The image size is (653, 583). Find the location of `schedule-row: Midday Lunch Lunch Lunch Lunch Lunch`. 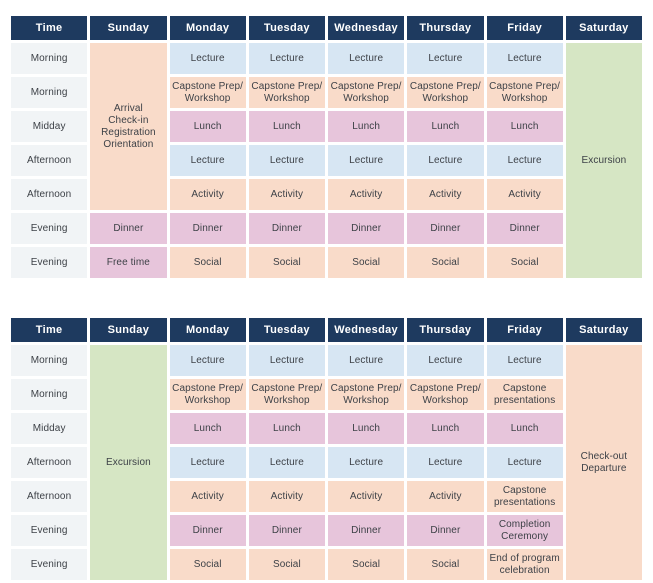

schedule-row: Midday Lunch Lunch Lunch Lunch Lunch is located at coordinates (326, 126).